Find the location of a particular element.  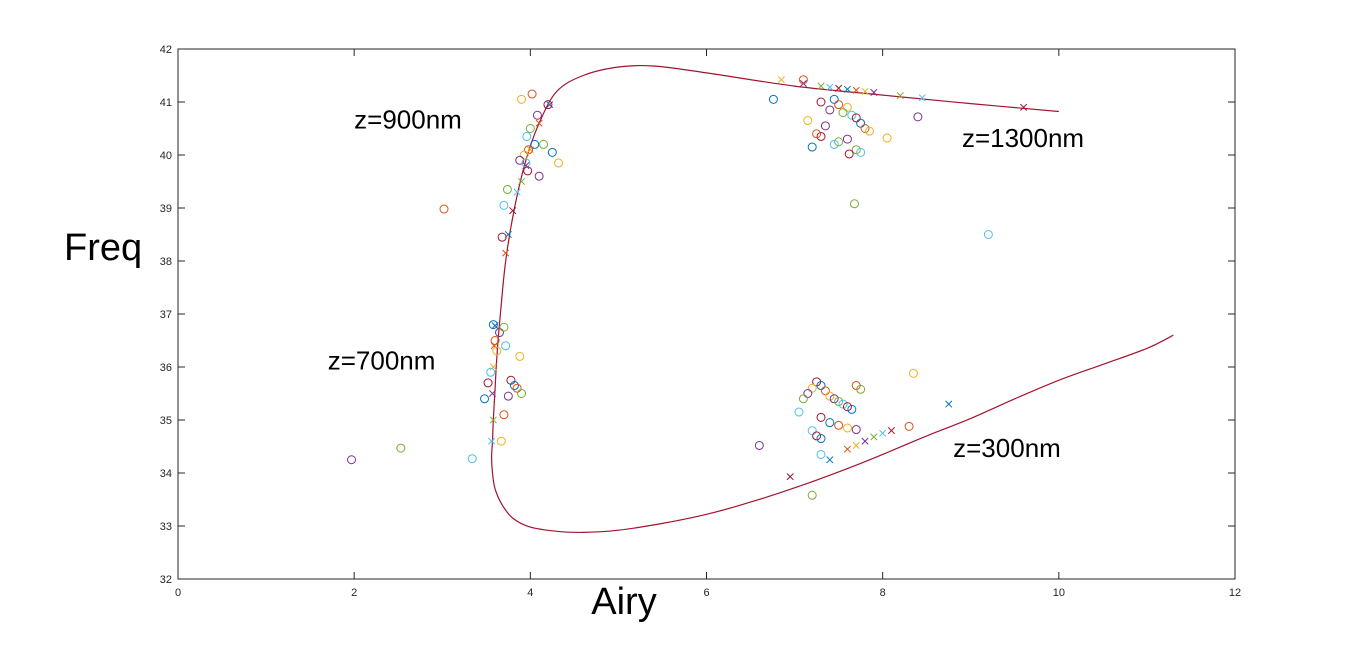

x-tick-label: 4 is located at coordinates (530, 593).